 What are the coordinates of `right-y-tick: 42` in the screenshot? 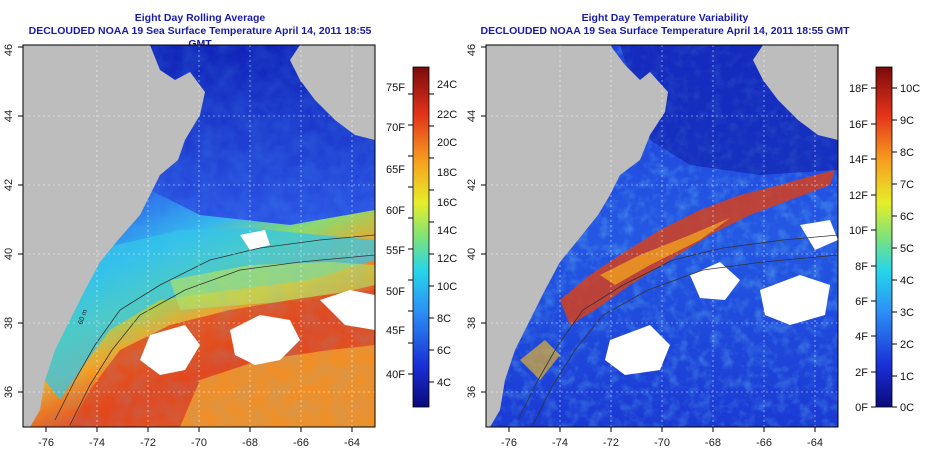 It's located at (472, 185).